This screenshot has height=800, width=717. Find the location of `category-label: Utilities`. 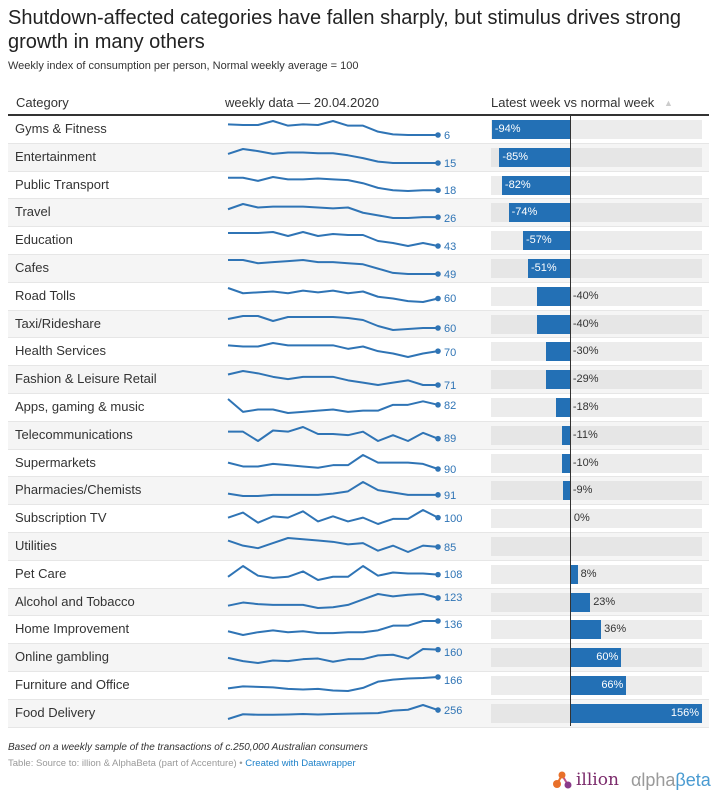

category-label: Utilities is located at coordinates (36, 545).